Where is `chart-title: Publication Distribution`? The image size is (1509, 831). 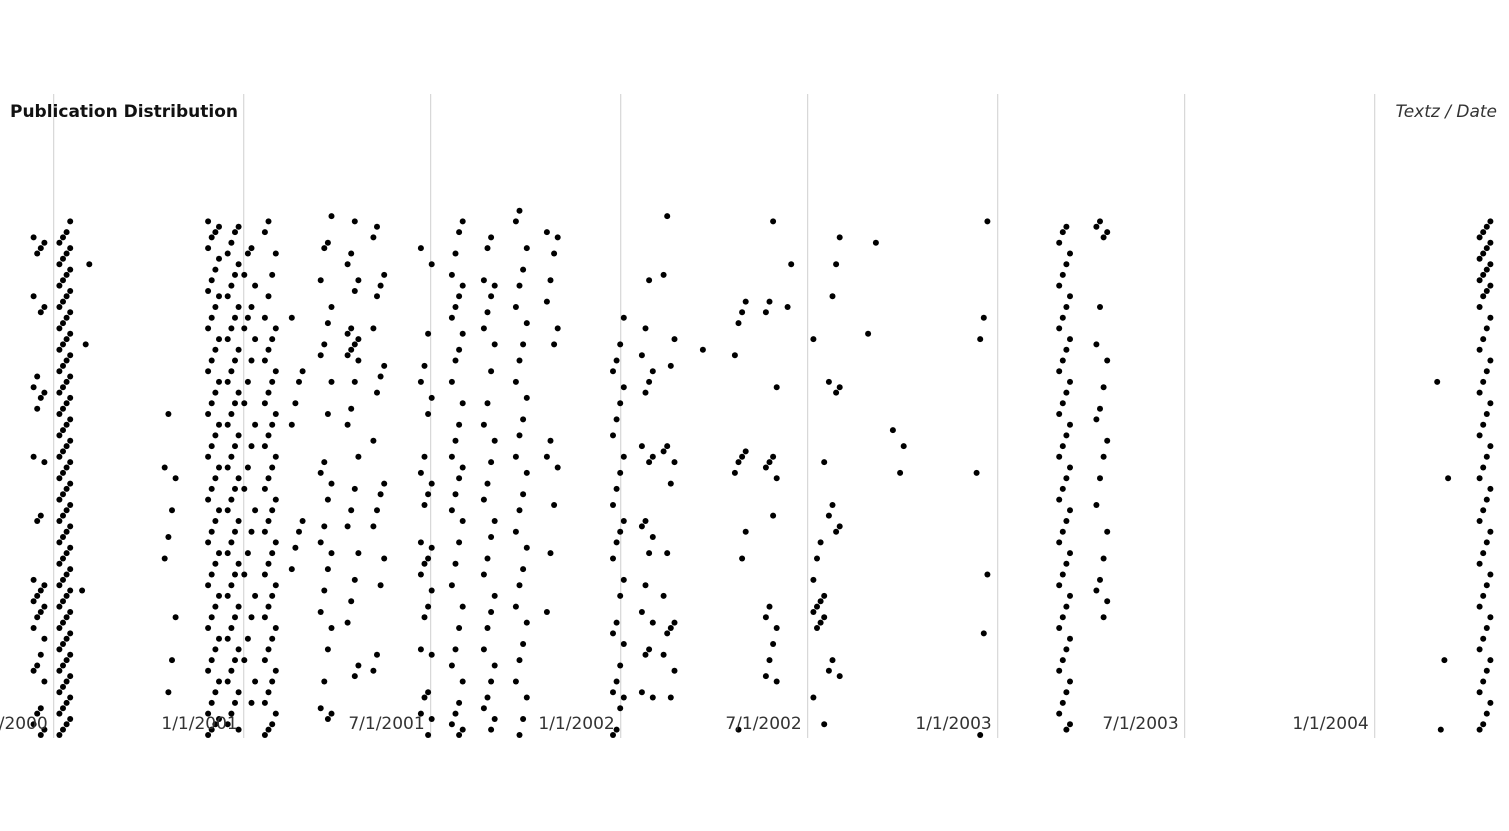
chart-title: Publication Distribution is located at coordinates (124, 112).